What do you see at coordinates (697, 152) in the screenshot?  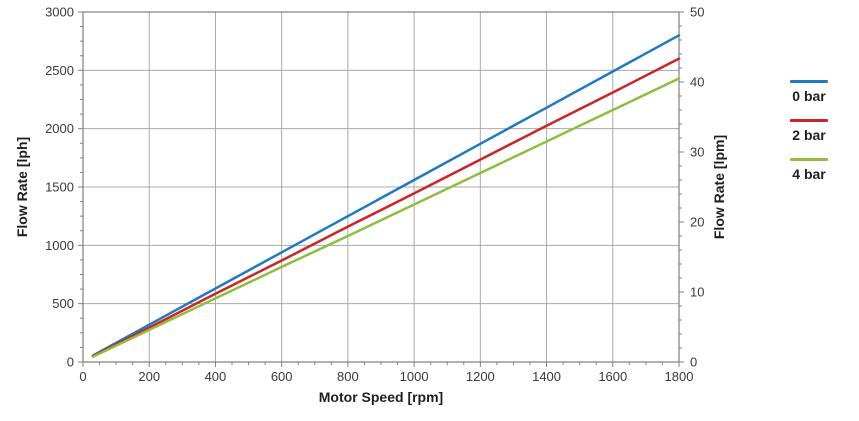 I see `y-right-tick-label: 30` at bounding box center [697, 152].